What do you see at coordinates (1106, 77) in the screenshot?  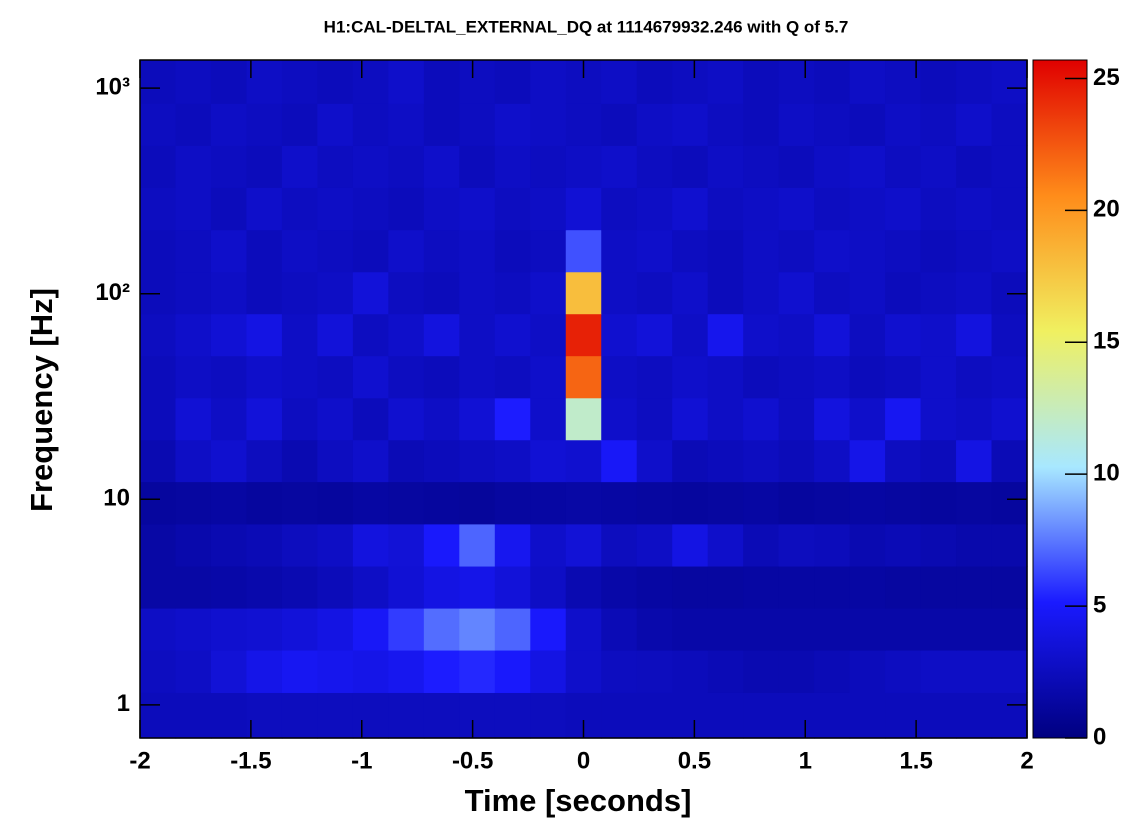 I see `colorbar-tick-label: 25` at bounding box center [1106, 77].